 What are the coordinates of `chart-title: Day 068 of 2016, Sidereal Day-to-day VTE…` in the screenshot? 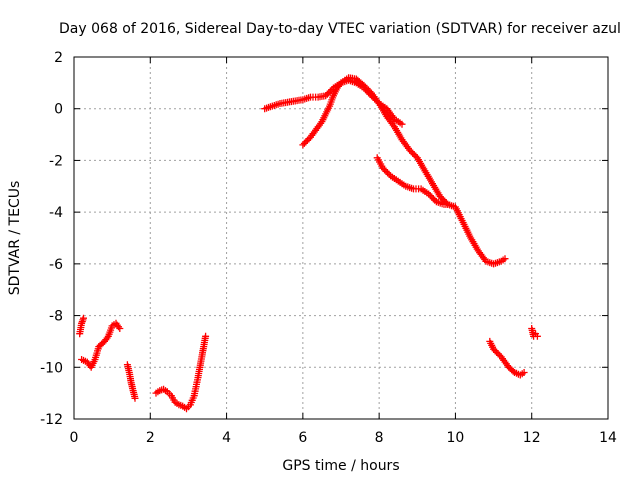 It's located at (340, 29).